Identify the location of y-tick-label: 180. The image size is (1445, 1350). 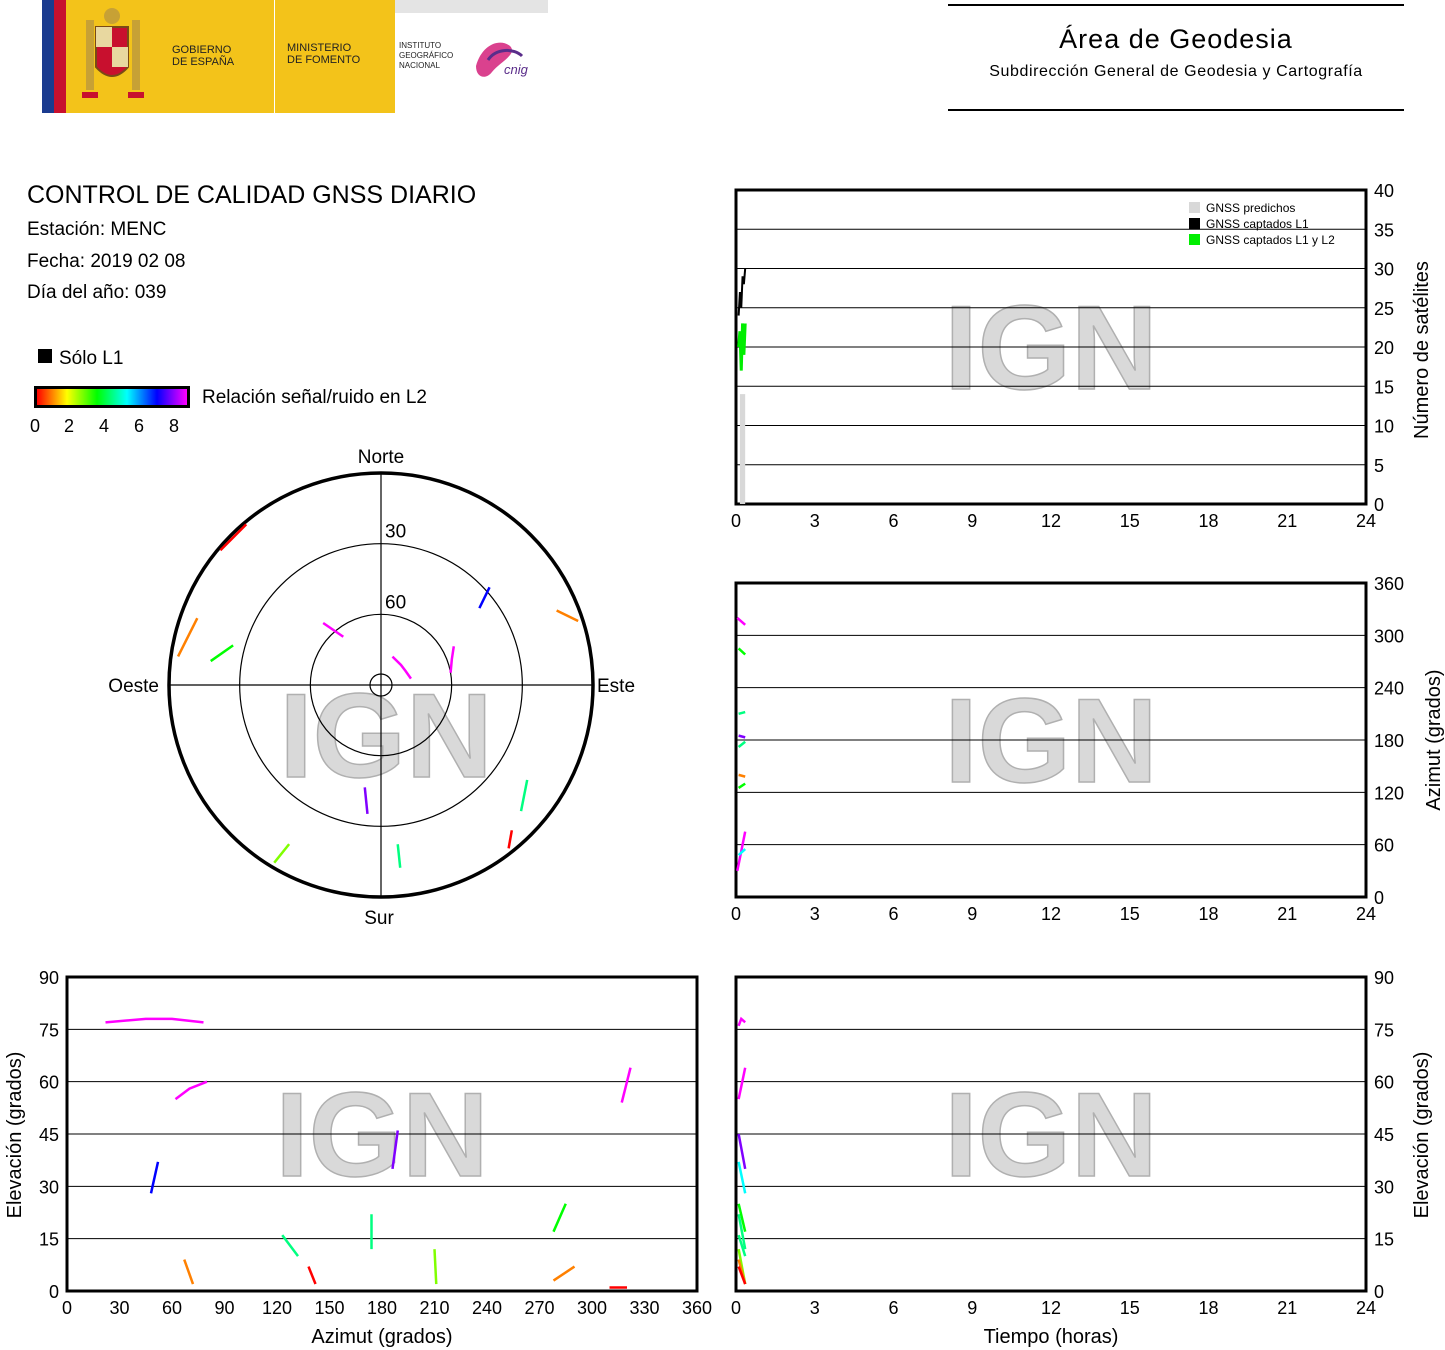
(1389, 741).